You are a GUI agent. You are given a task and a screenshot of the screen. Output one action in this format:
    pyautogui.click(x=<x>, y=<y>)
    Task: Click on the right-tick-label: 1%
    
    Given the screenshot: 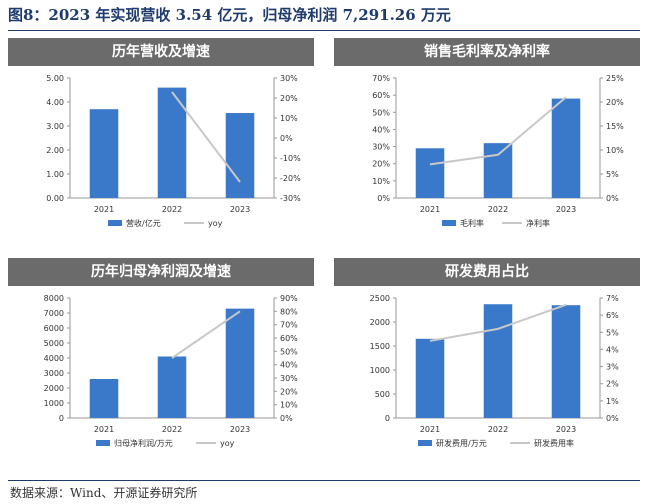 What is the action you would take?
    pyautogui.click(x=612, y=401)
    